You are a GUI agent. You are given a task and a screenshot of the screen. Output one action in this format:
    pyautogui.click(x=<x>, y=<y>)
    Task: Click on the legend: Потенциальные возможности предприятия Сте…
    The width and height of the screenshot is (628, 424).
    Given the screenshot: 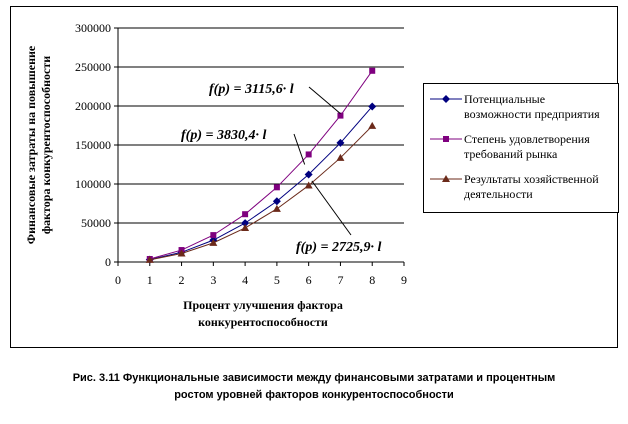 What is the action you would take?
    pyautogui.click(x=521, y=148)
    